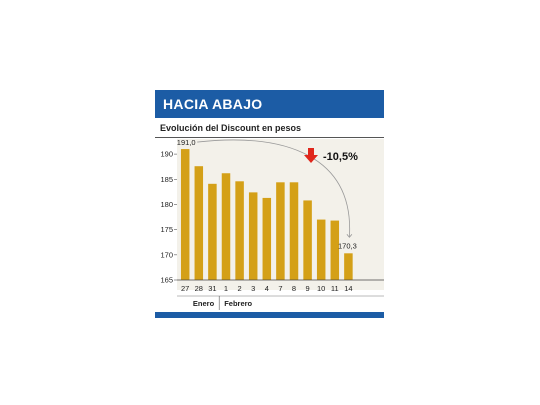 This screenshot has width=540, height=405. Describe the element at coordinates (349, 236) in the screenshot. I see `trend-arc-head` at that location.